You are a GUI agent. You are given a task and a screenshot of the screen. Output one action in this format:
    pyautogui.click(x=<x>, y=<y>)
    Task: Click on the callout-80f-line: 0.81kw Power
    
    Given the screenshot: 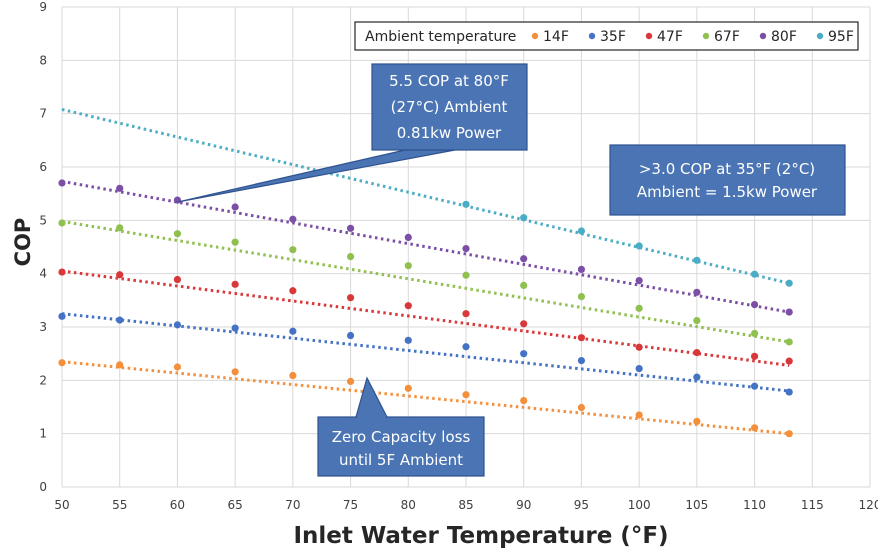 What is the action you would take?
    pyautogui.click(x=449, y=133)
    